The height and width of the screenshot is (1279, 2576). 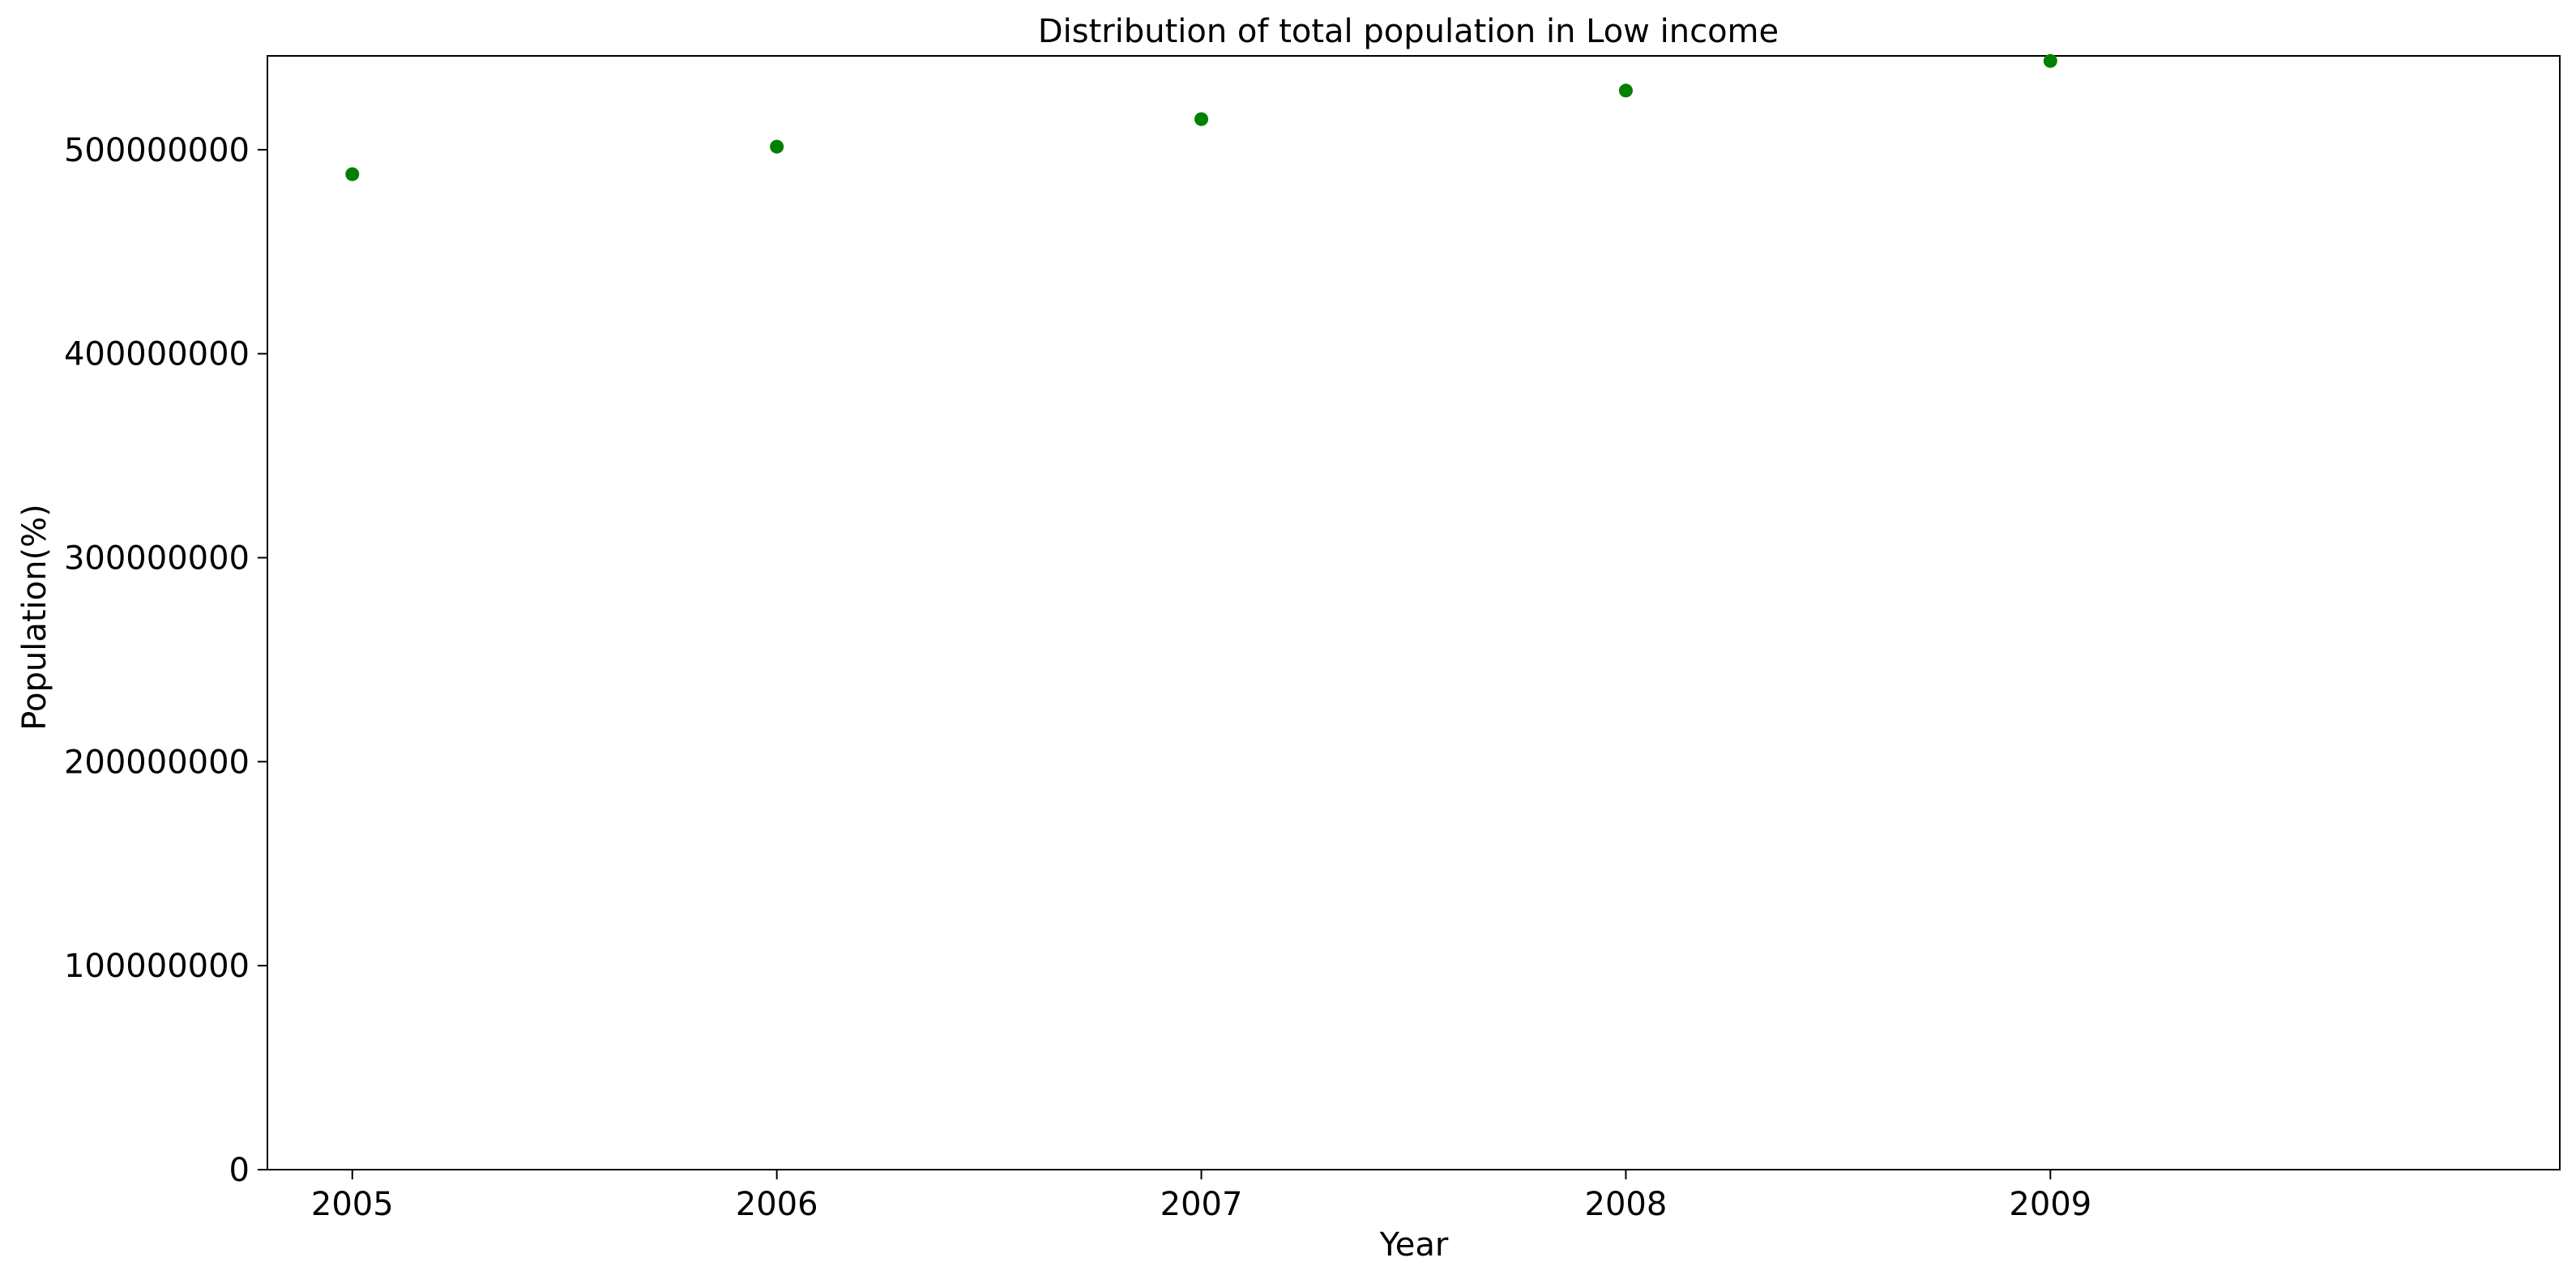 What do you see at coordinates (777, 1204) in the screenshot?
I see `x-tick-label: 2006` at bounding box center [777, 1204].